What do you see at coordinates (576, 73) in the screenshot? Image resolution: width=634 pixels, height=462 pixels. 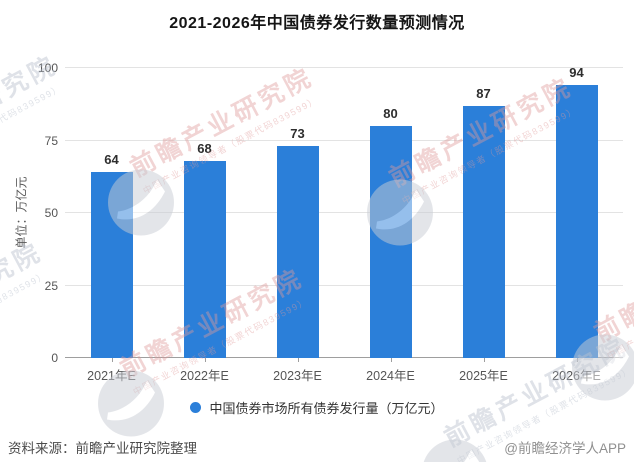 I see `bar-value-label: 94` at bounding box center [576, 73].